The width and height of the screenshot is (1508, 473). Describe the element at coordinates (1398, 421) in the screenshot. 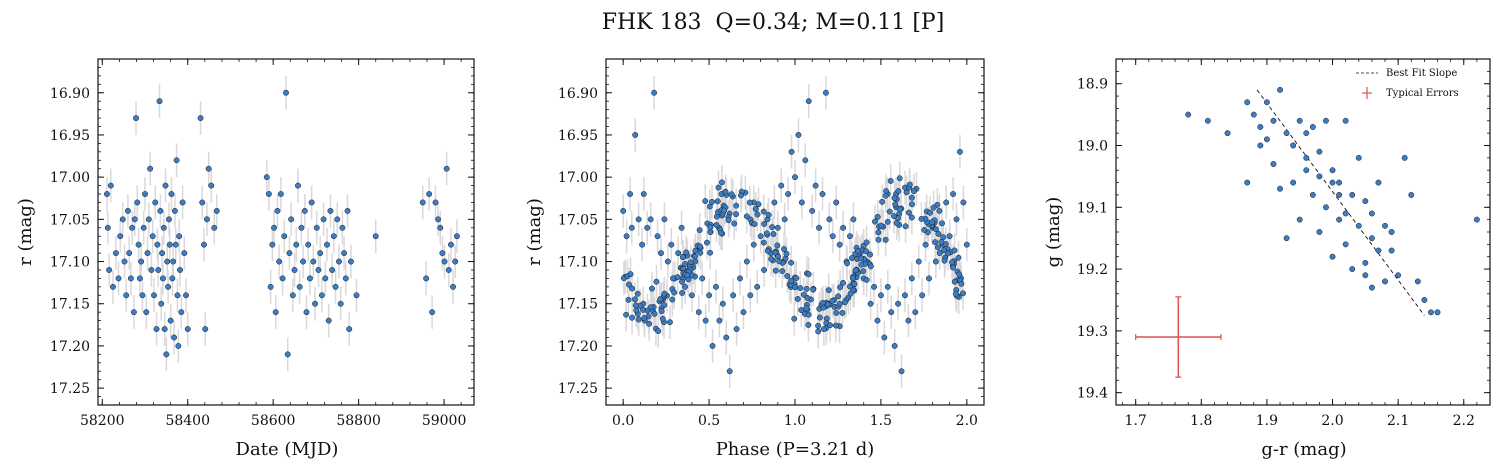

I see `x-tick-label: 2.1` at that location.